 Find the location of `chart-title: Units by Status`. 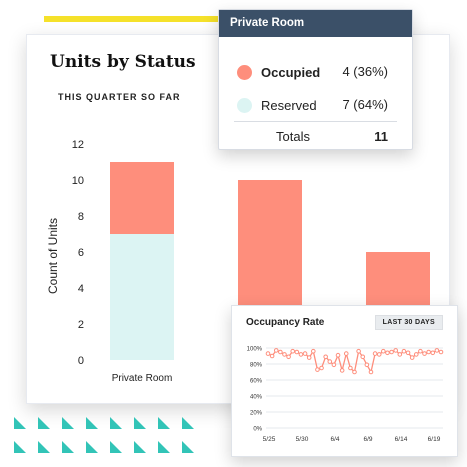

chart-title: Units by Status is located at coordinates (123, 62).